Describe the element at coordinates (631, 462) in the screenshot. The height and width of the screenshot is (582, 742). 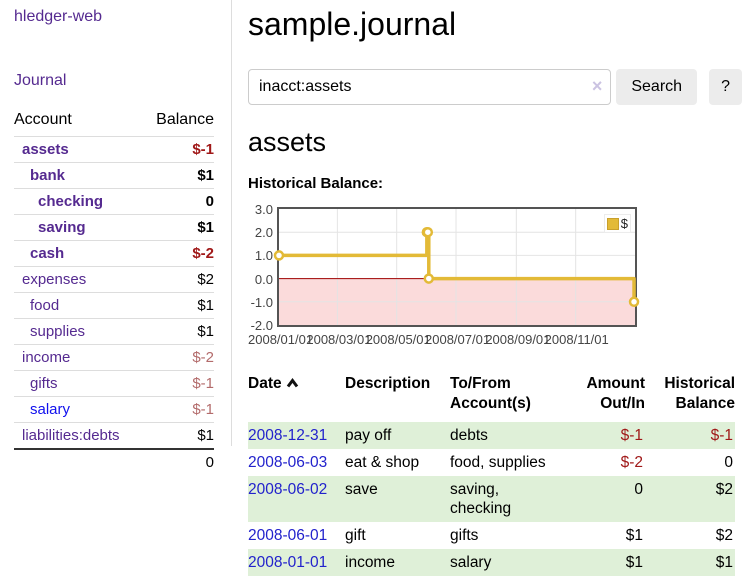
I see `transaction-amount: $-2` at that location.